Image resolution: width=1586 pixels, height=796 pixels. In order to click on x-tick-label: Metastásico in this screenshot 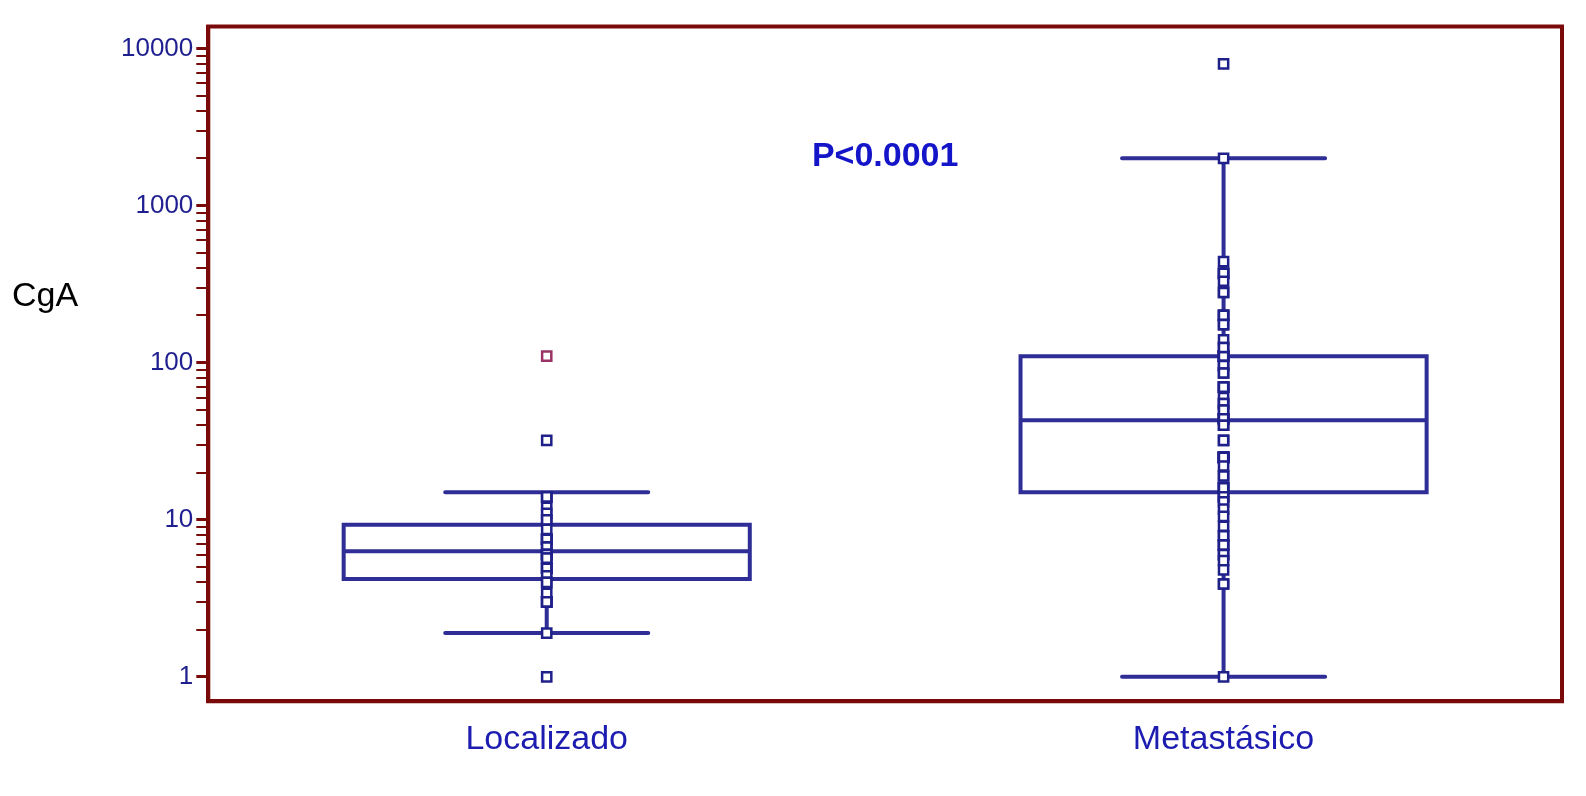, I will do `click(1223, 736)`.